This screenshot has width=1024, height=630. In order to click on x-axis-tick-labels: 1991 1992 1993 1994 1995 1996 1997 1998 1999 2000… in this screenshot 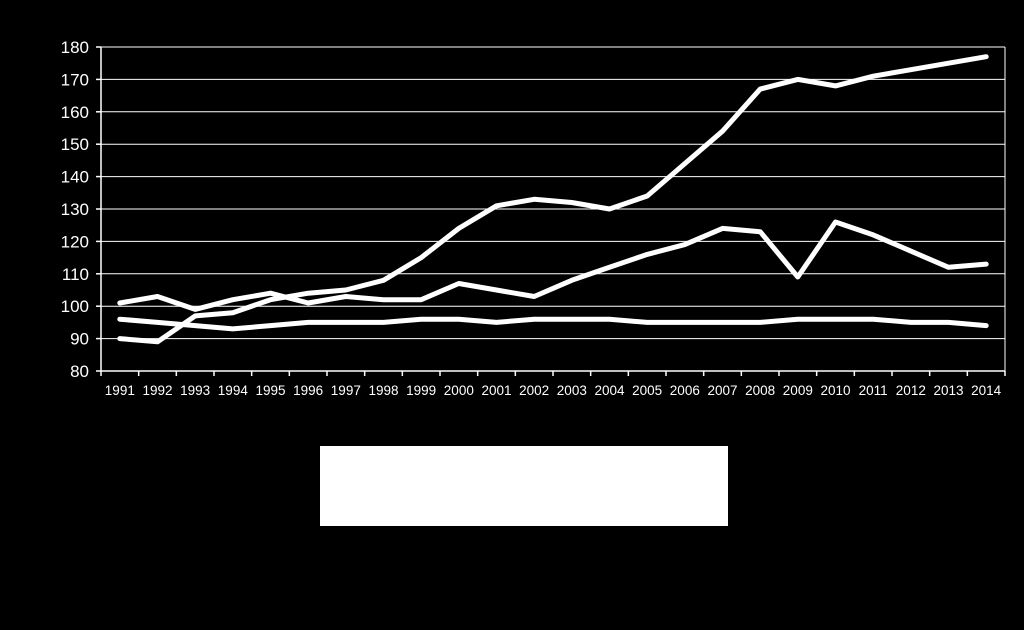, I will do `click(553, 390)`.